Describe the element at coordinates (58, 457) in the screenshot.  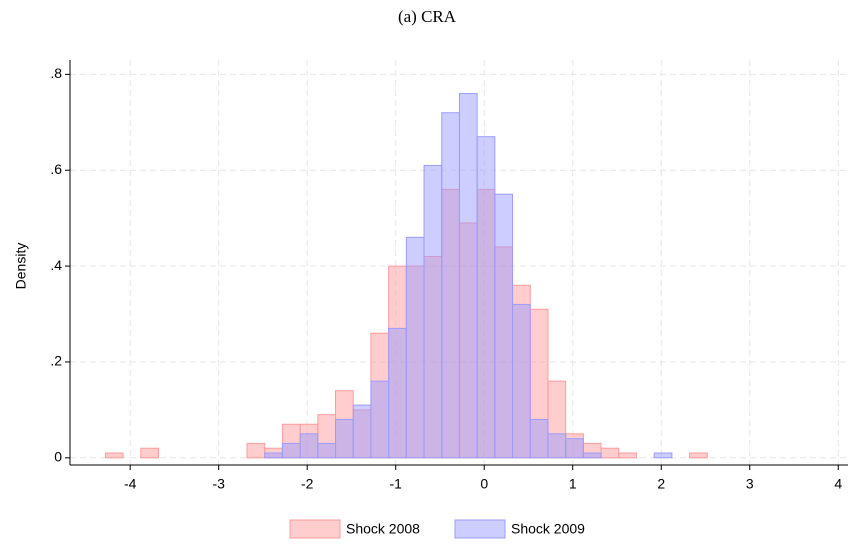
I see `y-tick-label: 0` at that location.